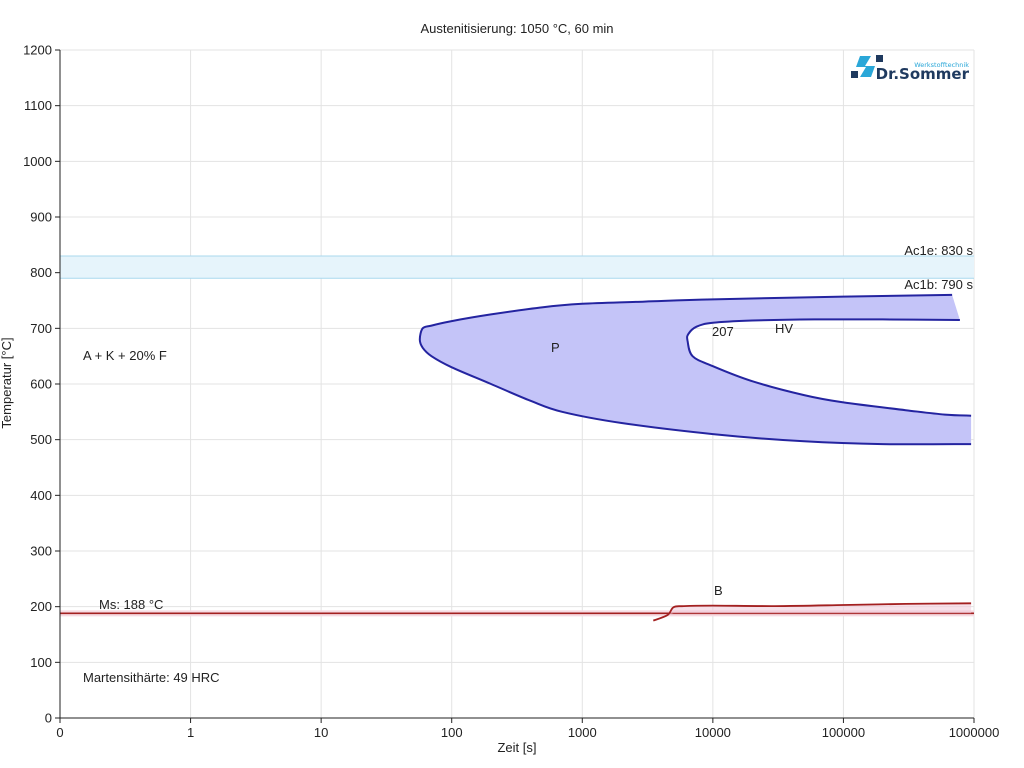  What do you see at coordinates (784, 328) in the screenshot?
I see `hardness-unit: HV` at bounding box center [784, 328].